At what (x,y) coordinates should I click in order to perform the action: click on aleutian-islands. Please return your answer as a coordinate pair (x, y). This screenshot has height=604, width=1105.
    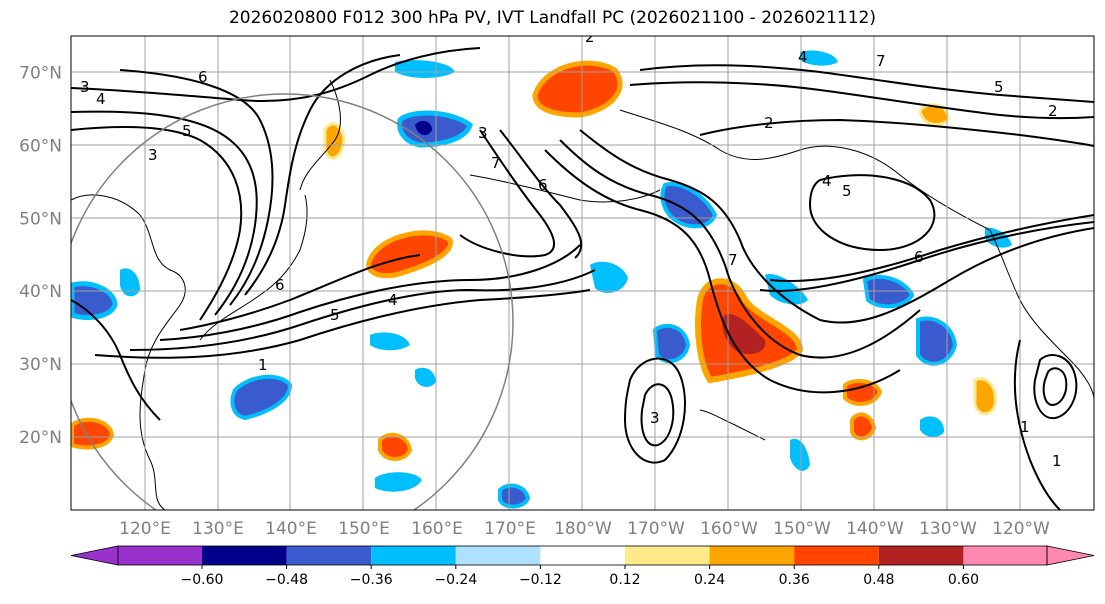
    Looking at the image, I should click on (565, 188).